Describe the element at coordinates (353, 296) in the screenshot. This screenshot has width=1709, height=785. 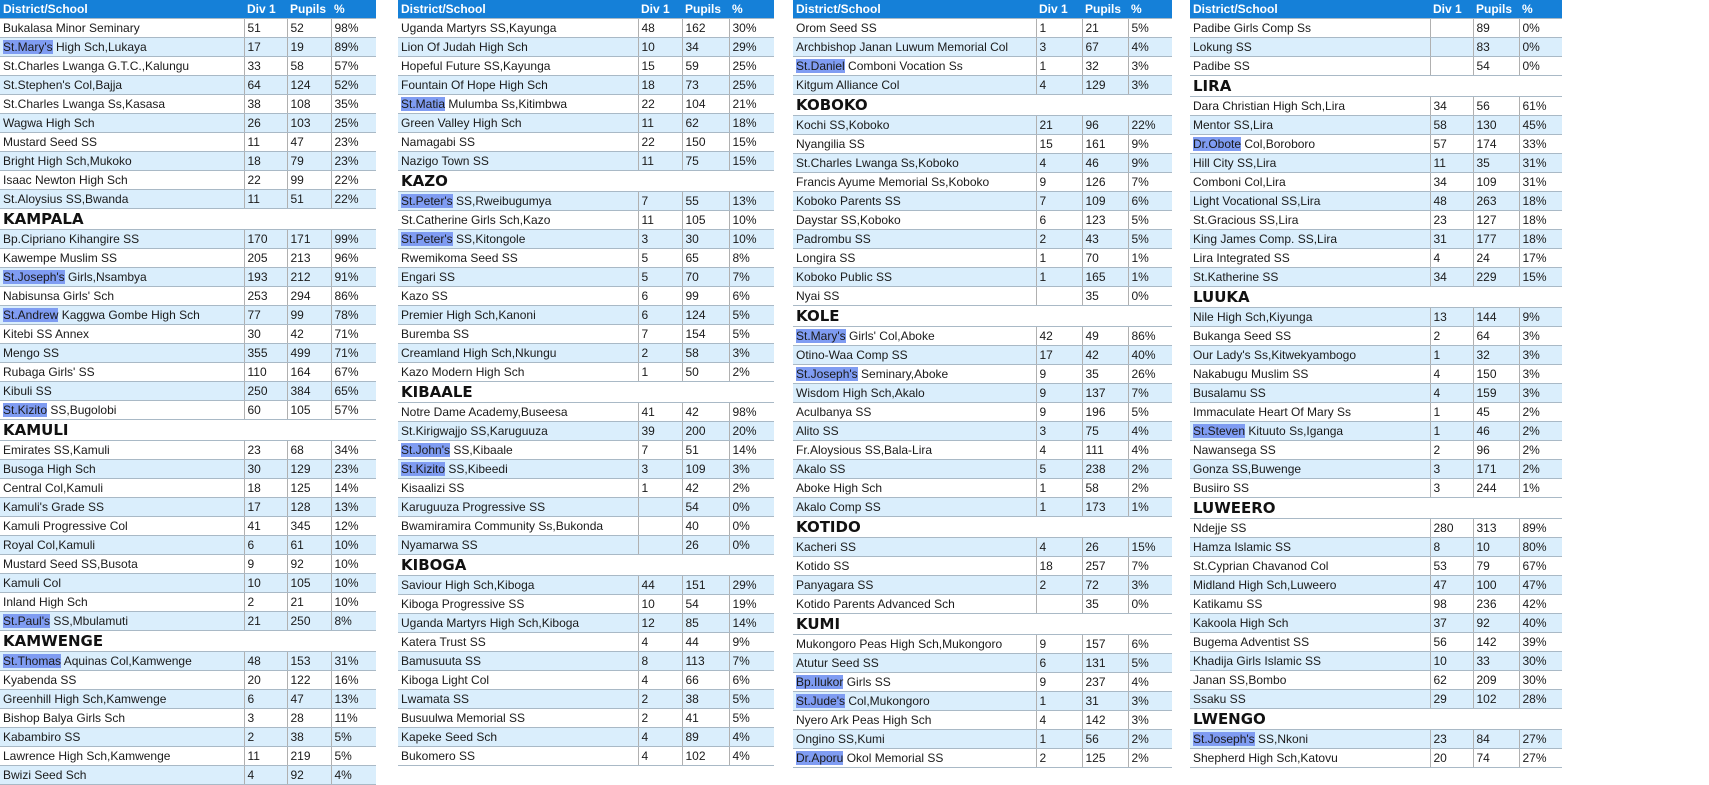
I see `pct-cell: 86%` at that location.